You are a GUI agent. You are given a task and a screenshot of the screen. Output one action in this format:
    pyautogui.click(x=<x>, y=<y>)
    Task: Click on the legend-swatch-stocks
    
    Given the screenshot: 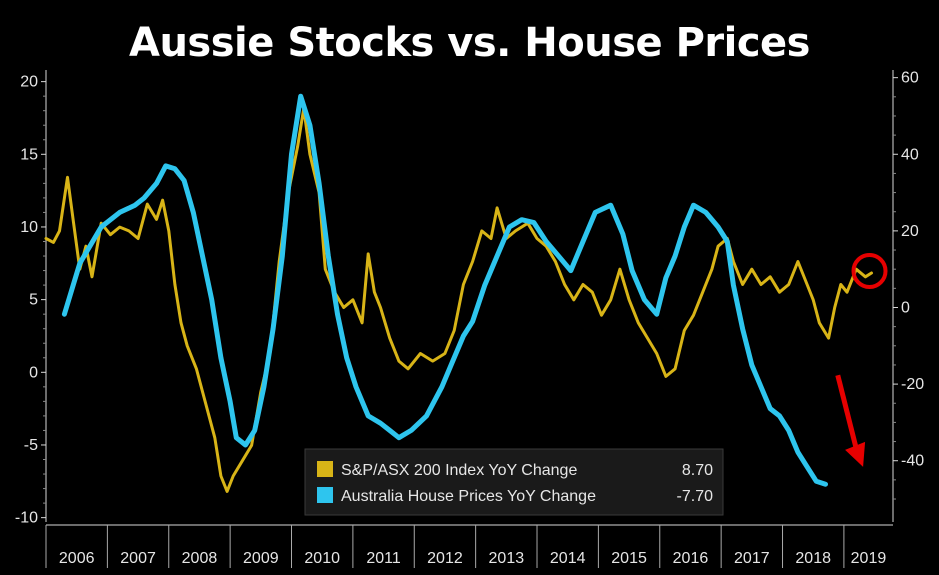 What is the action you would take?
    pyautogui.click(x=325, y=469)
    